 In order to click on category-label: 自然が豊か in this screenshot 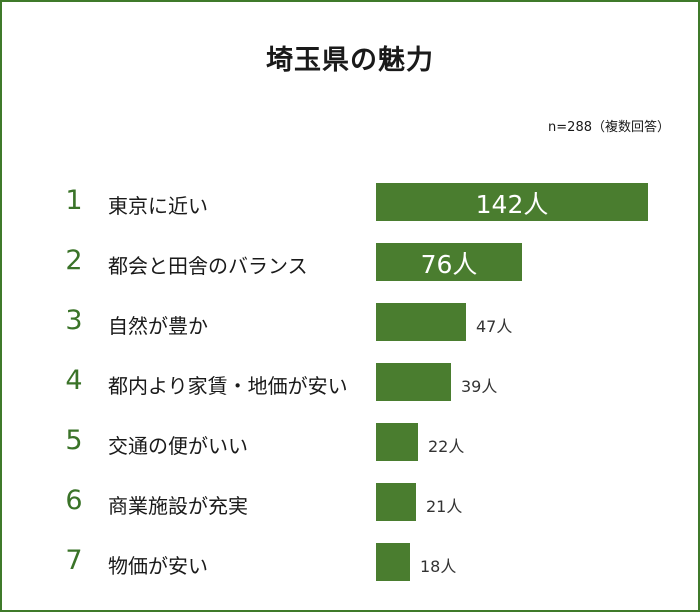, I will do `click(158, 326)`.